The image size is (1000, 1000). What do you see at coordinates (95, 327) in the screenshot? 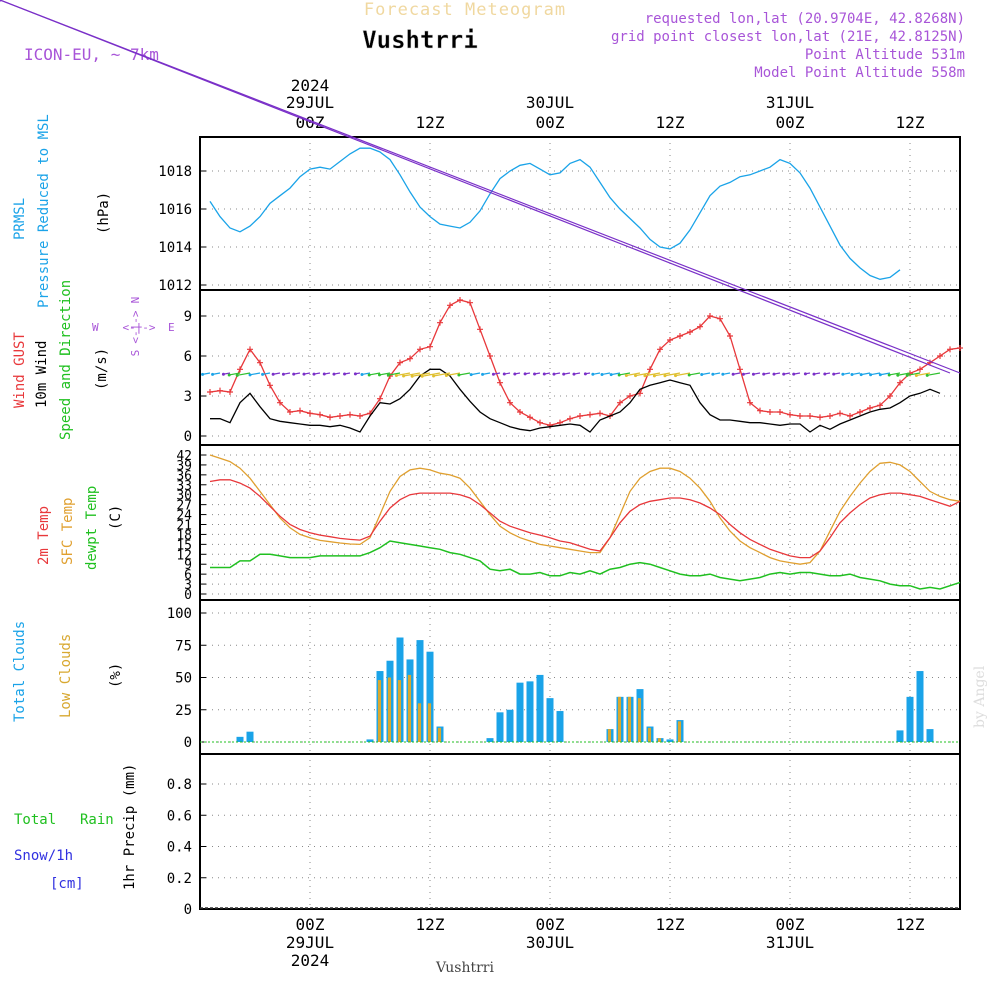
I see `compass-w: W` at bounding box center [95, 327].